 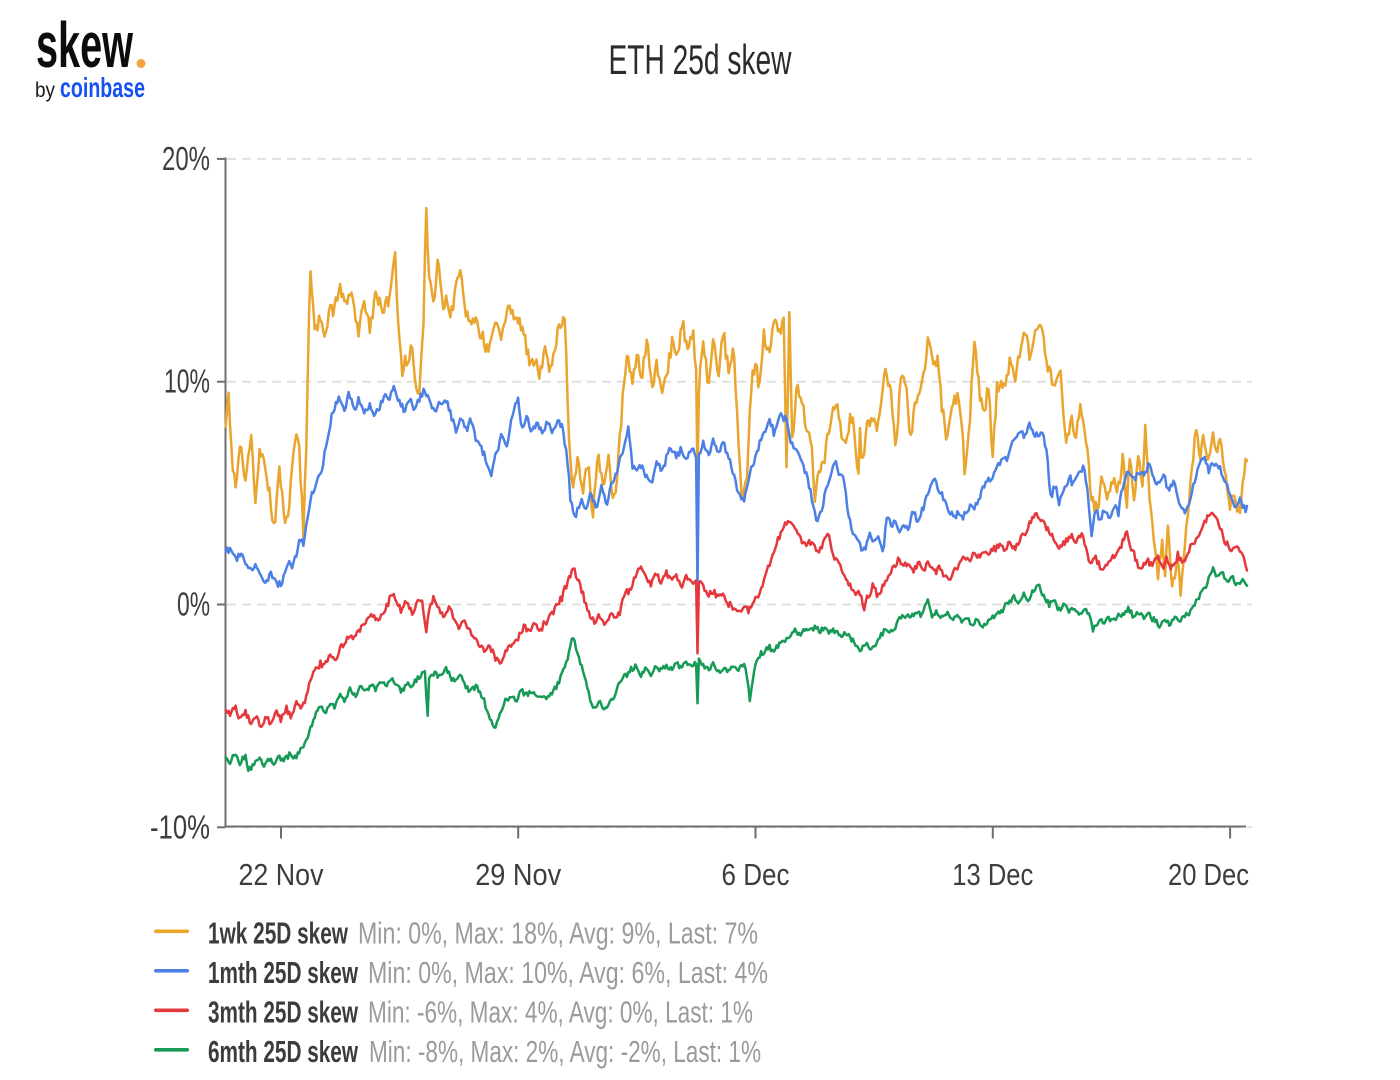 I want to click on svg-text: ETH 25d skew, so click(x=700, y=59).